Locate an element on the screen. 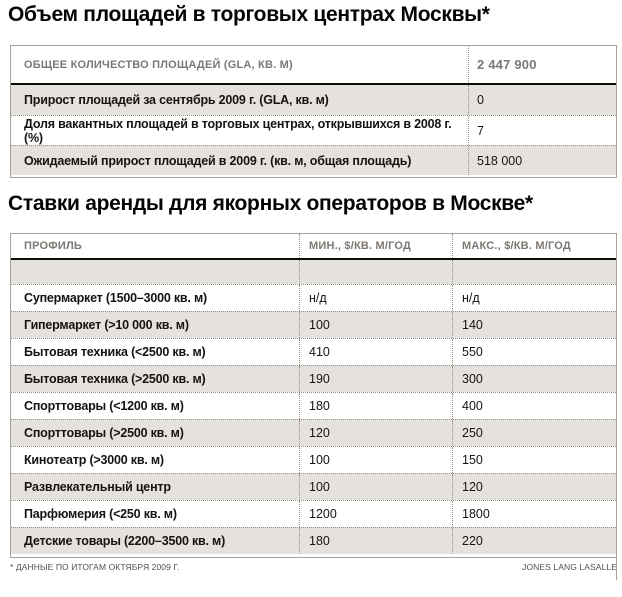 This screenshot has height=597, width=622. max-cell: 250 is located at coordinates (534, 433).